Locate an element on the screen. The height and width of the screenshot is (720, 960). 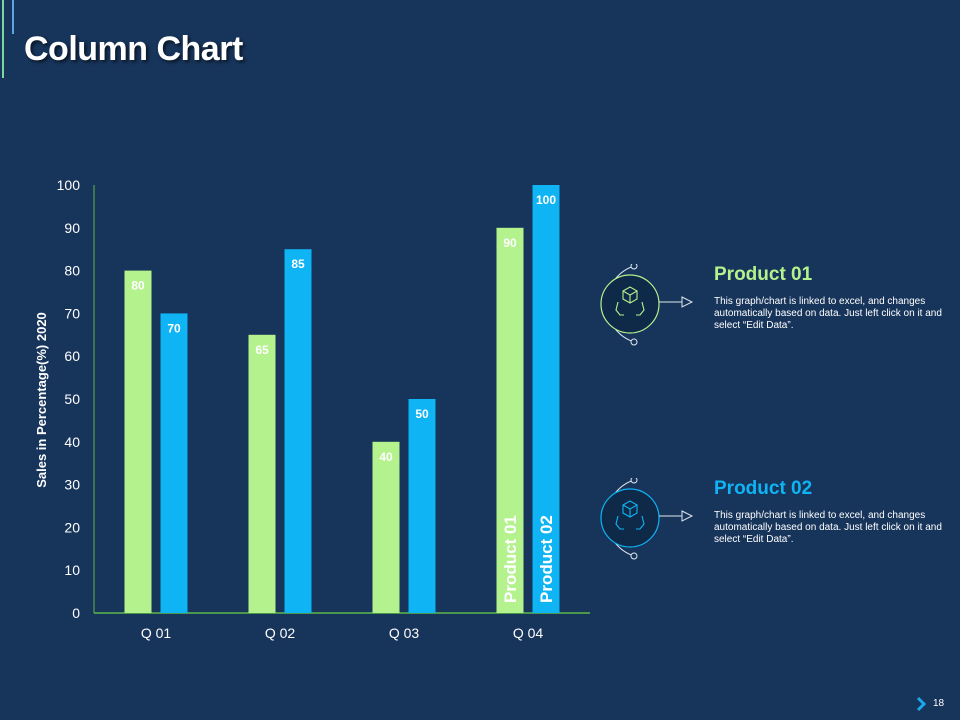
slide-title: Column Chart is located at coordinates (133, 49).